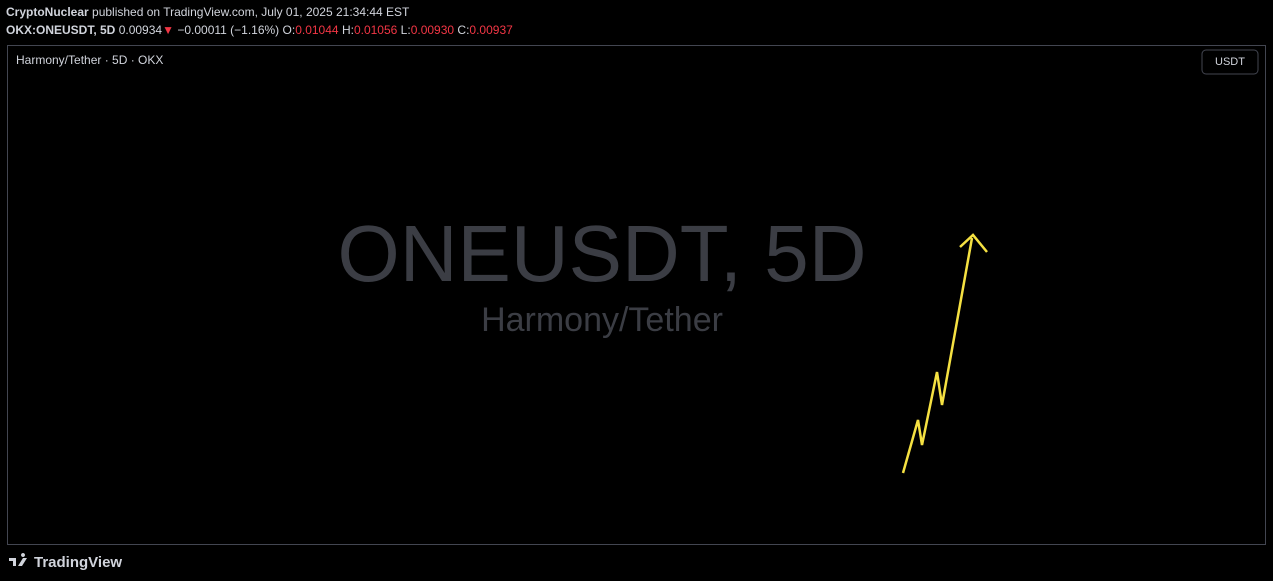 This screenshot has width=1273, height=581. Describe the element at coordinates (973, 243) in the screenshot. I see `arrow-head` at that location.